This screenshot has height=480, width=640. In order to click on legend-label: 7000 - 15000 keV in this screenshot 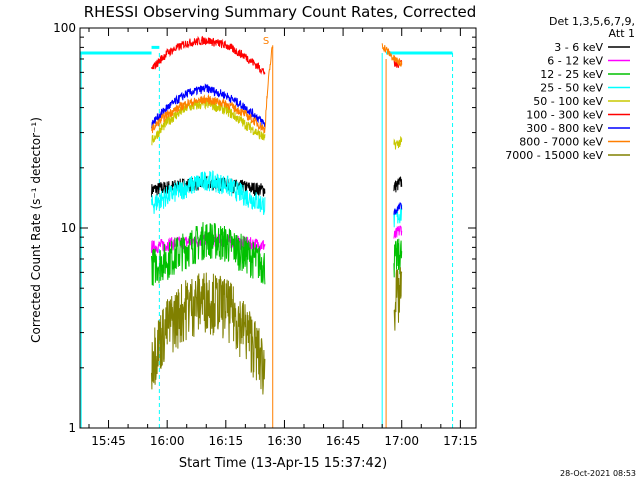, I will do `click(554, 155)`.